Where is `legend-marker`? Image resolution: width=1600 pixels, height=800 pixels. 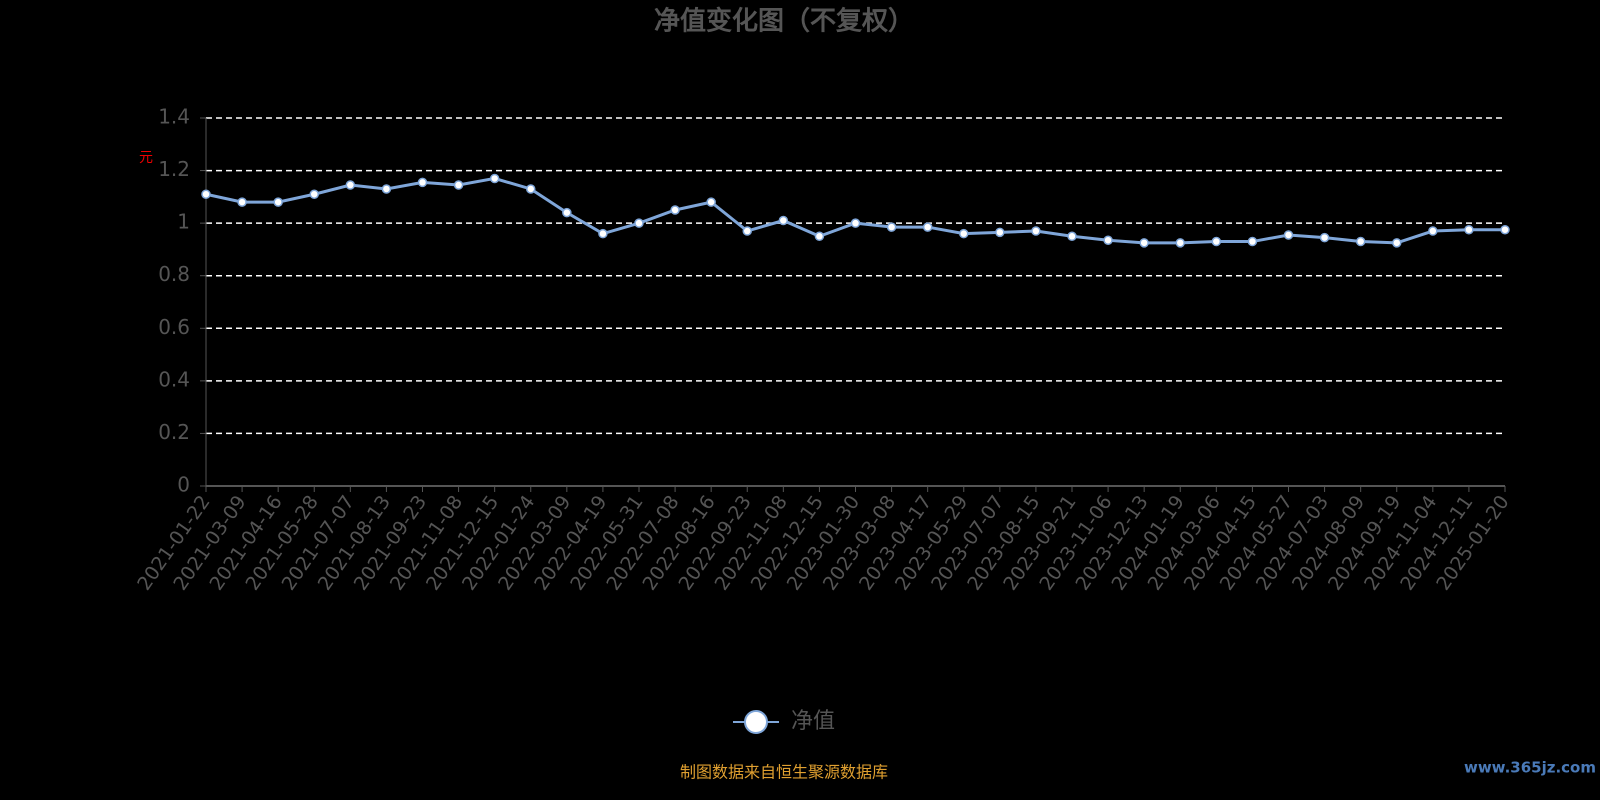 legend-marker is located at coordinates (756, 722).